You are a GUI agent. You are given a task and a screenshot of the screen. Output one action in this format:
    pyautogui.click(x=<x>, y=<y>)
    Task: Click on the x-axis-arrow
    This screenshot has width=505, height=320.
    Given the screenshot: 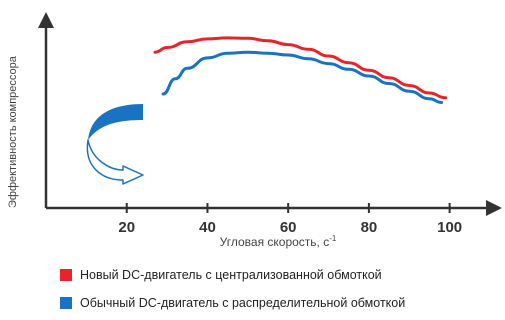 What is the action you would take?
    pyautogui.click(x=494, y=208)
    